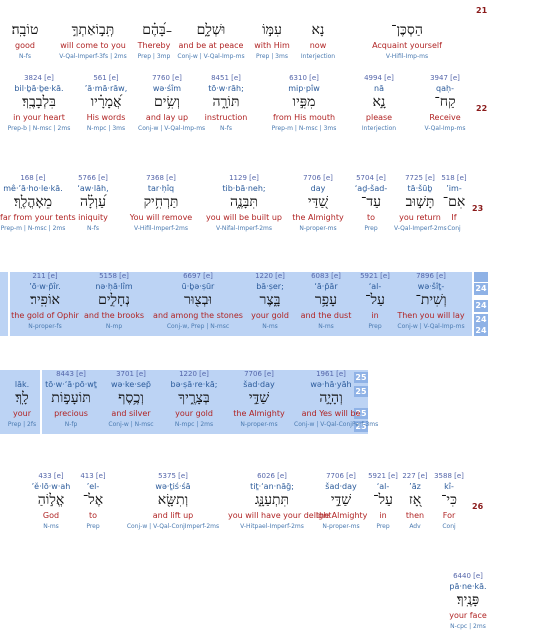 The image size is (549, 640). What do you see at coordinates (431, 315) in the screenshot?
I see `english-gloss: Then you will lay` at bounding box center [431, 315].